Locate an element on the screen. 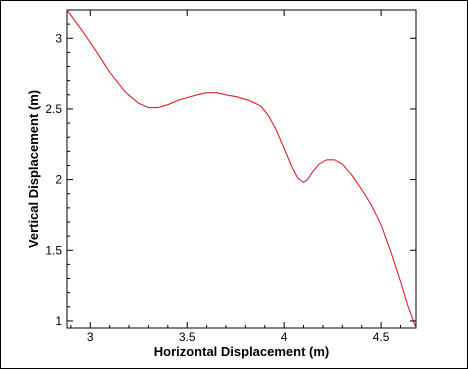 The width and height of the screenshot is (468, 369). y-tick-label: 2.5 is located at coordinates (53, 109).